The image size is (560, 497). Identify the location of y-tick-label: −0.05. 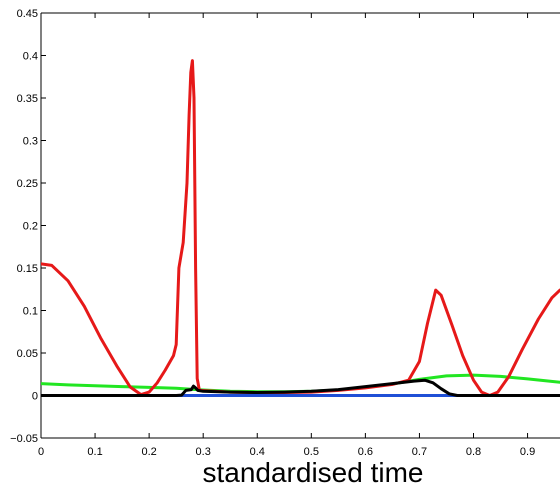
(24, 439).